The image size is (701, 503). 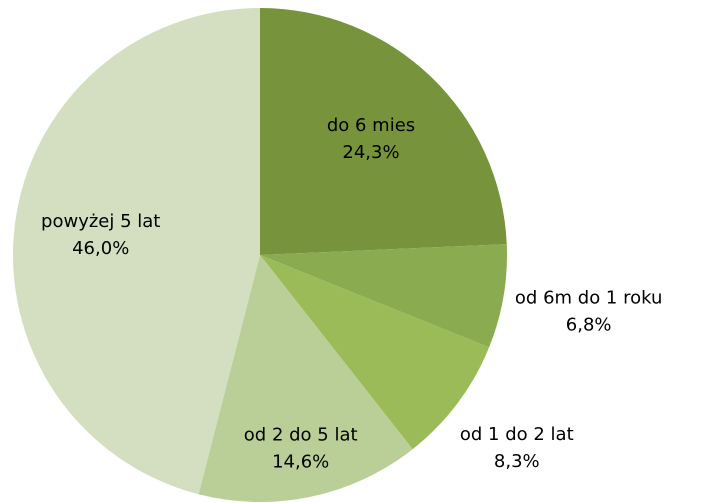 I want to click on slice-value-label: 46,0%, so click(x=100, y=248).